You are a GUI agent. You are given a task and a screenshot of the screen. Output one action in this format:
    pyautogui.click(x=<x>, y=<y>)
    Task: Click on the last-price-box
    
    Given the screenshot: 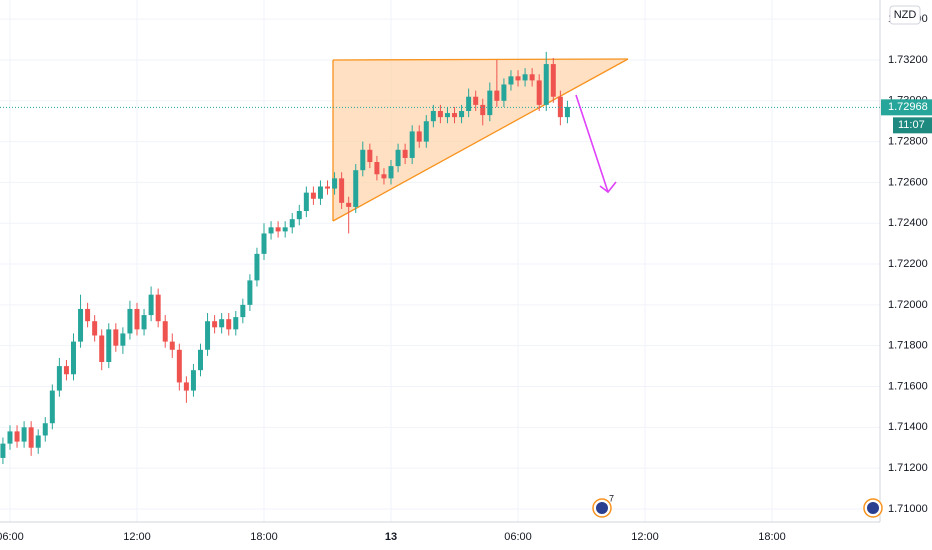 What is the action you would take?
    pyautogui.click(x=906, y=107)
    